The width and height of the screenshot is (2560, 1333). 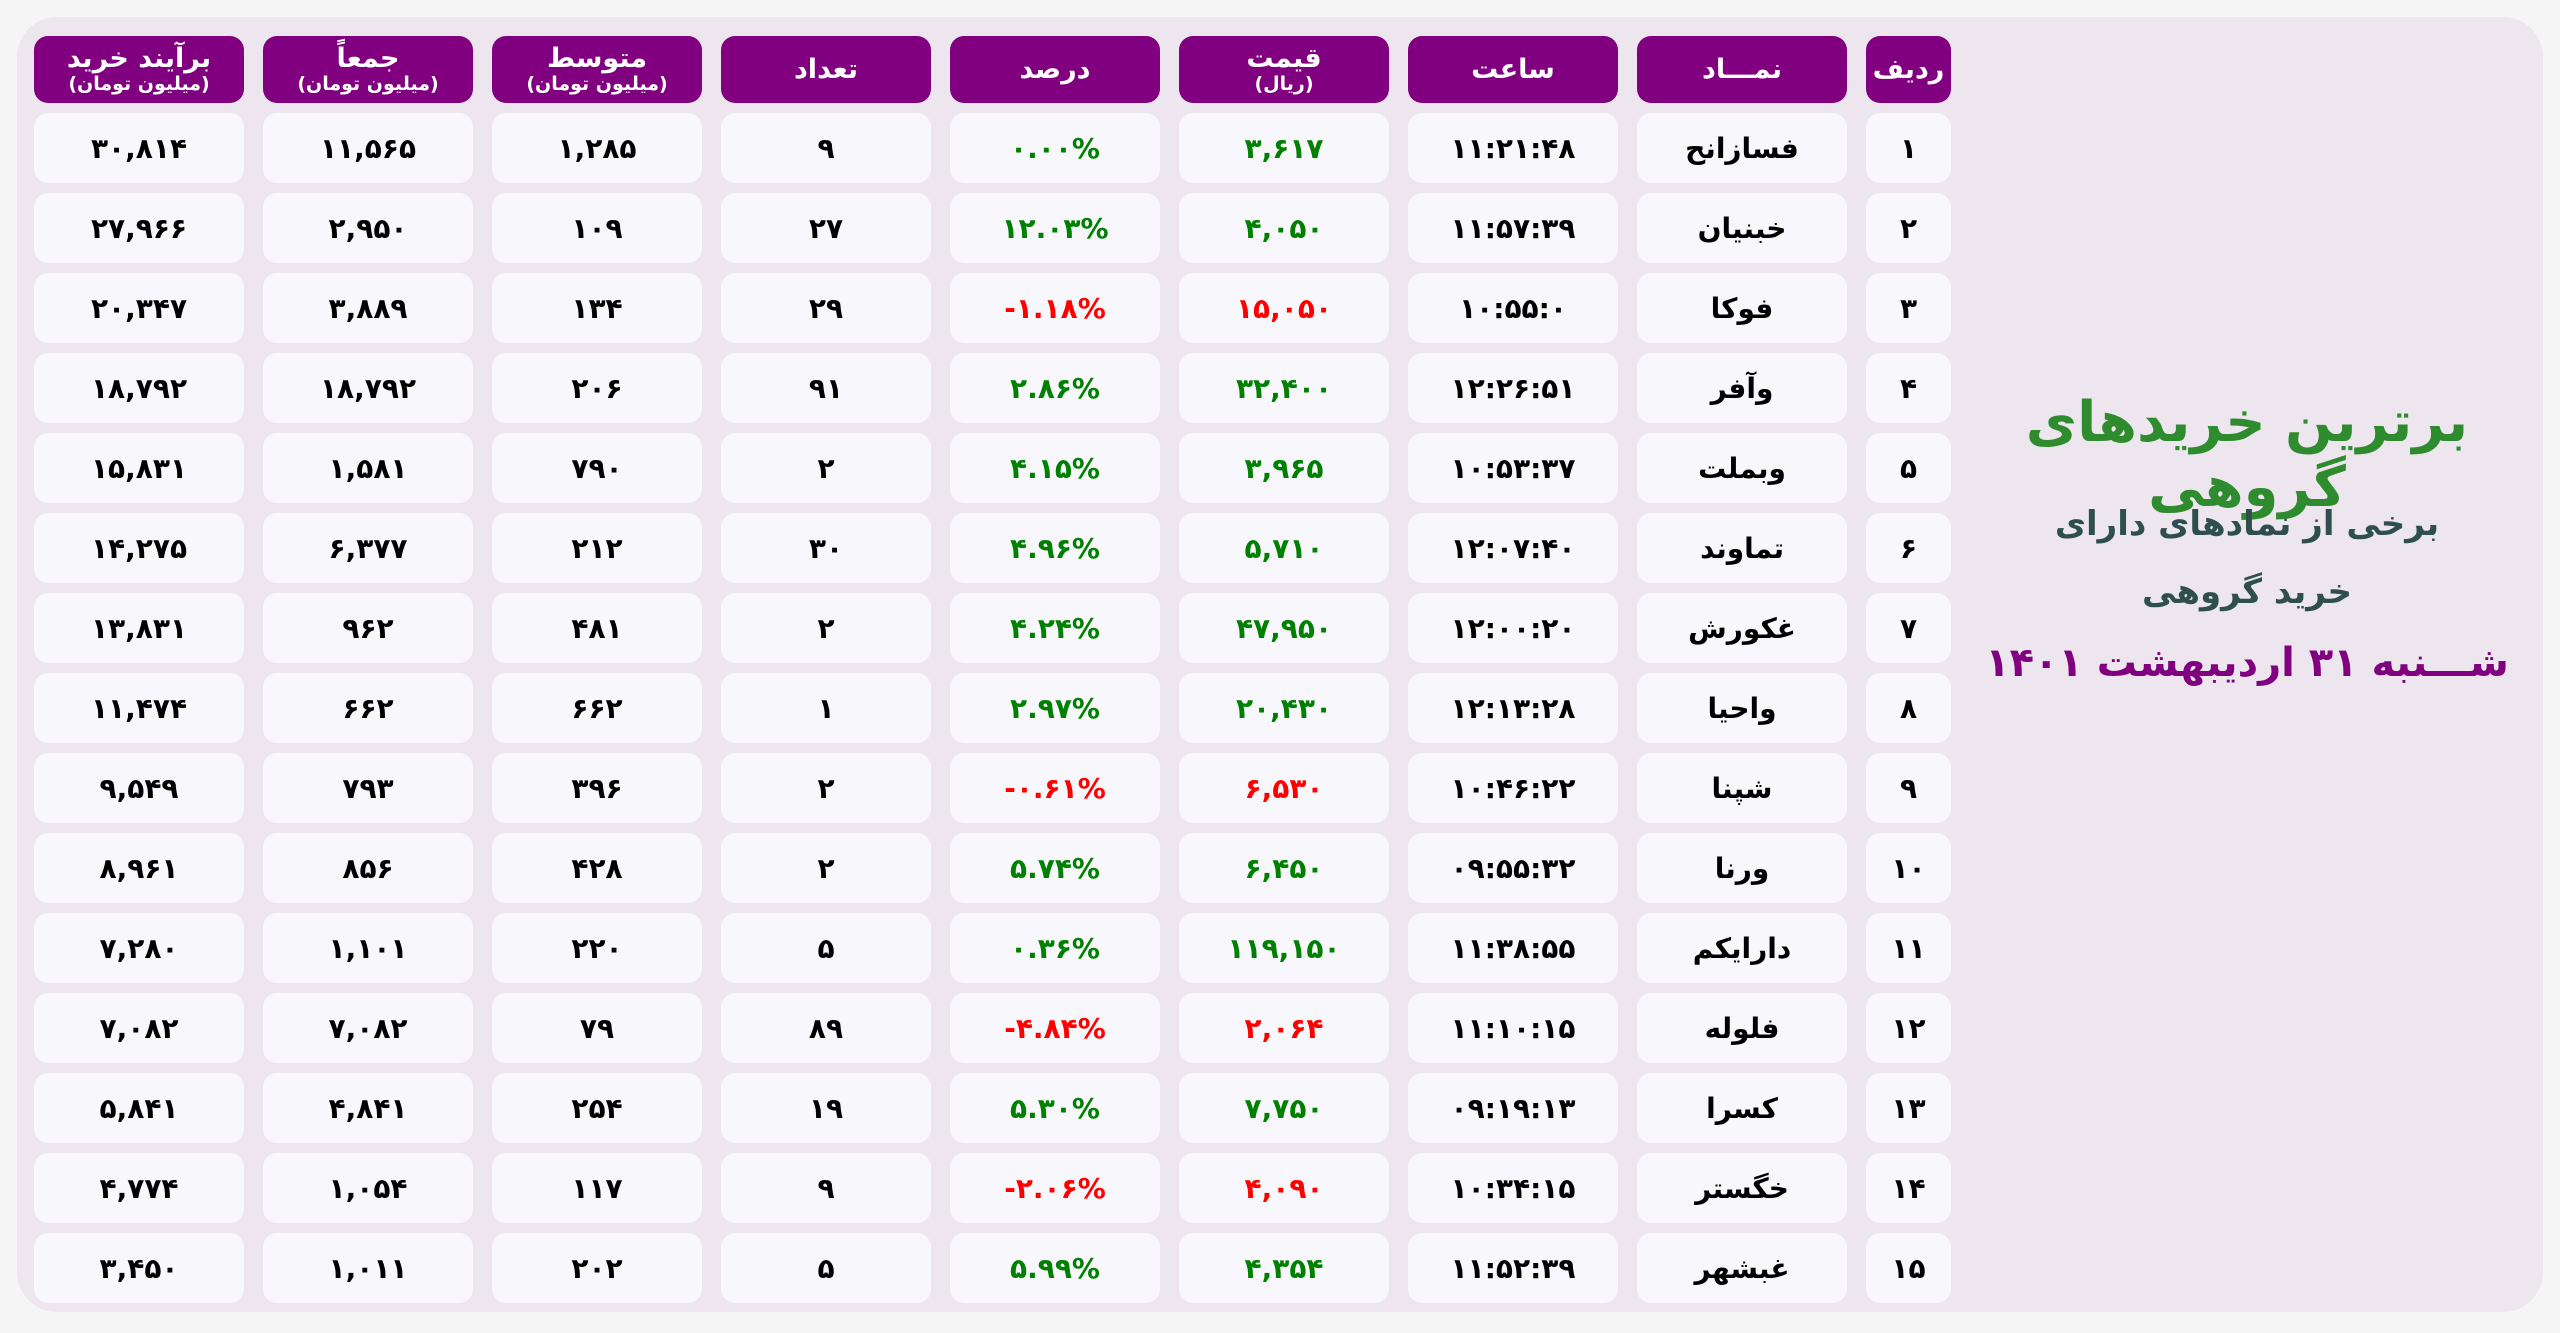 I want to click on cell-value: ۷,۰۸۲, so click(x=368, y=1028).